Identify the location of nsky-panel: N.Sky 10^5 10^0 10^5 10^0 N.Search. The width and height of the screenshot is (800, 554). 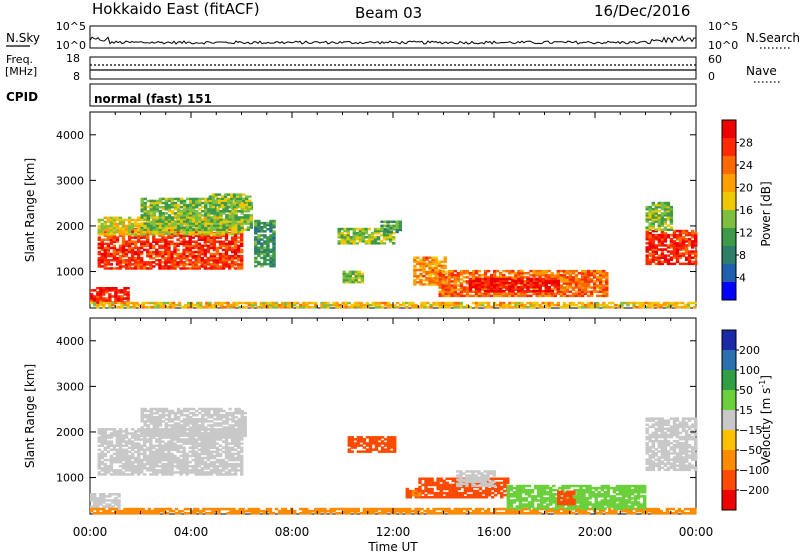
(403, 36).